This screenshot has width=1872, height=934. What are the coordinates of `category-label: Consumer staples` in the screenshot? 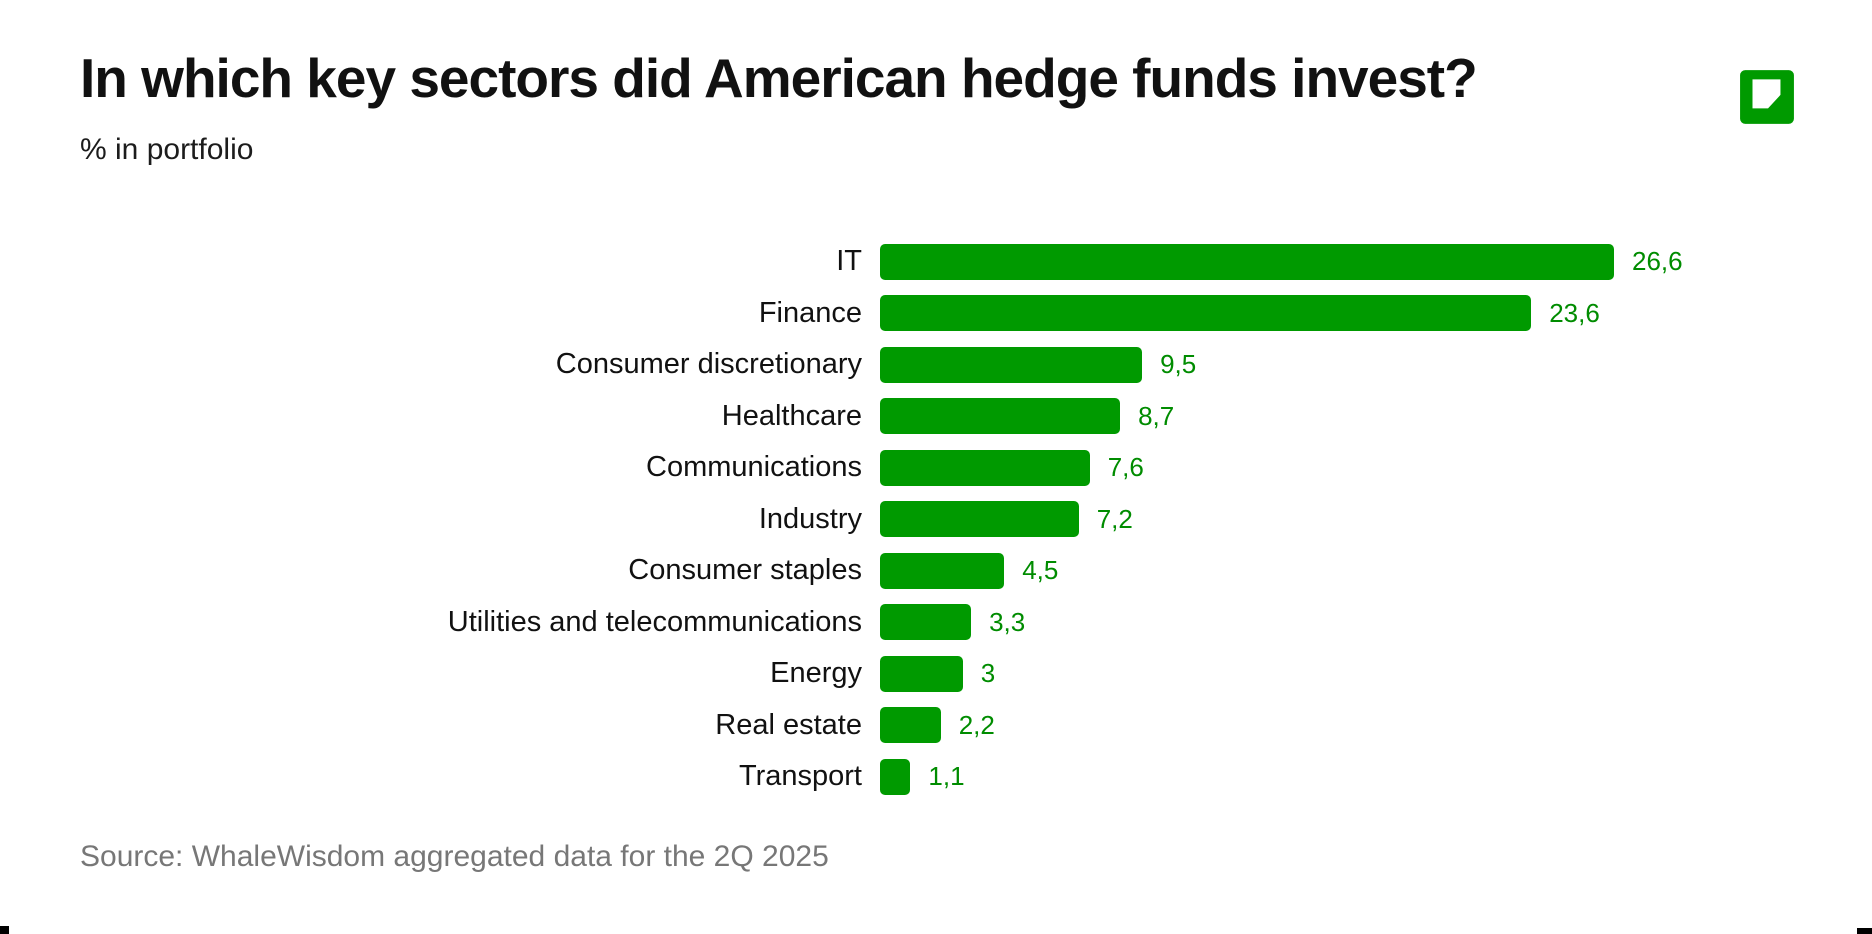 It's located at (745, 570).